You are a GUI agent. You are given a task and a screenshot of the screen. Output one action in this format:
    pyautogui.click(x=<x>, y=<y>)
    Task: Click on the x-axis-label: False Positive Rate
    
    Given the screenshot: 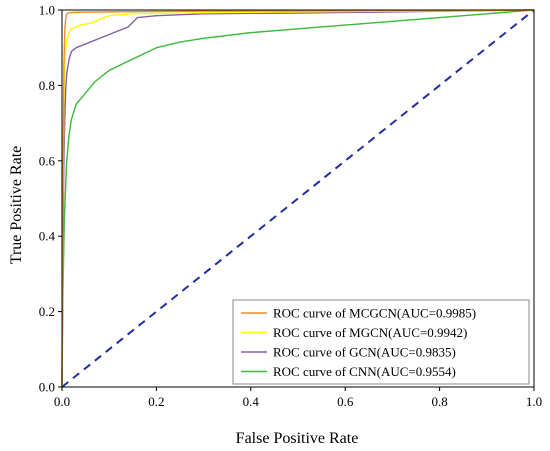 What is the action you would take?
    pyautogui.click(x=297, y=438)
    